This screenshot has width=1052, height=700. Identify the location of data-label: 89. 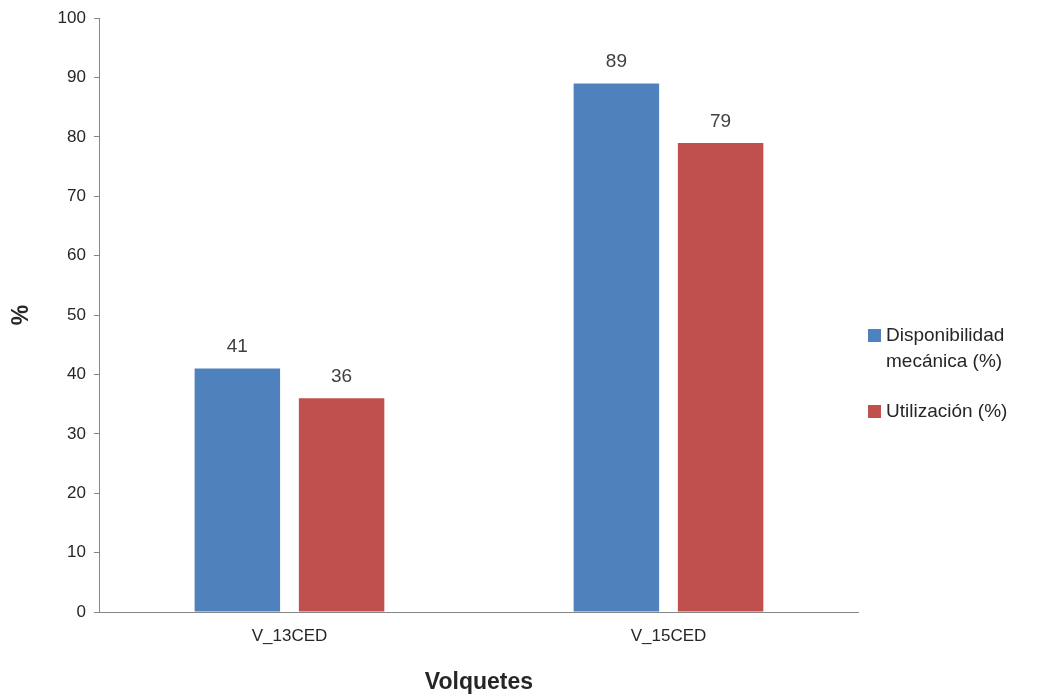
(616, 61).